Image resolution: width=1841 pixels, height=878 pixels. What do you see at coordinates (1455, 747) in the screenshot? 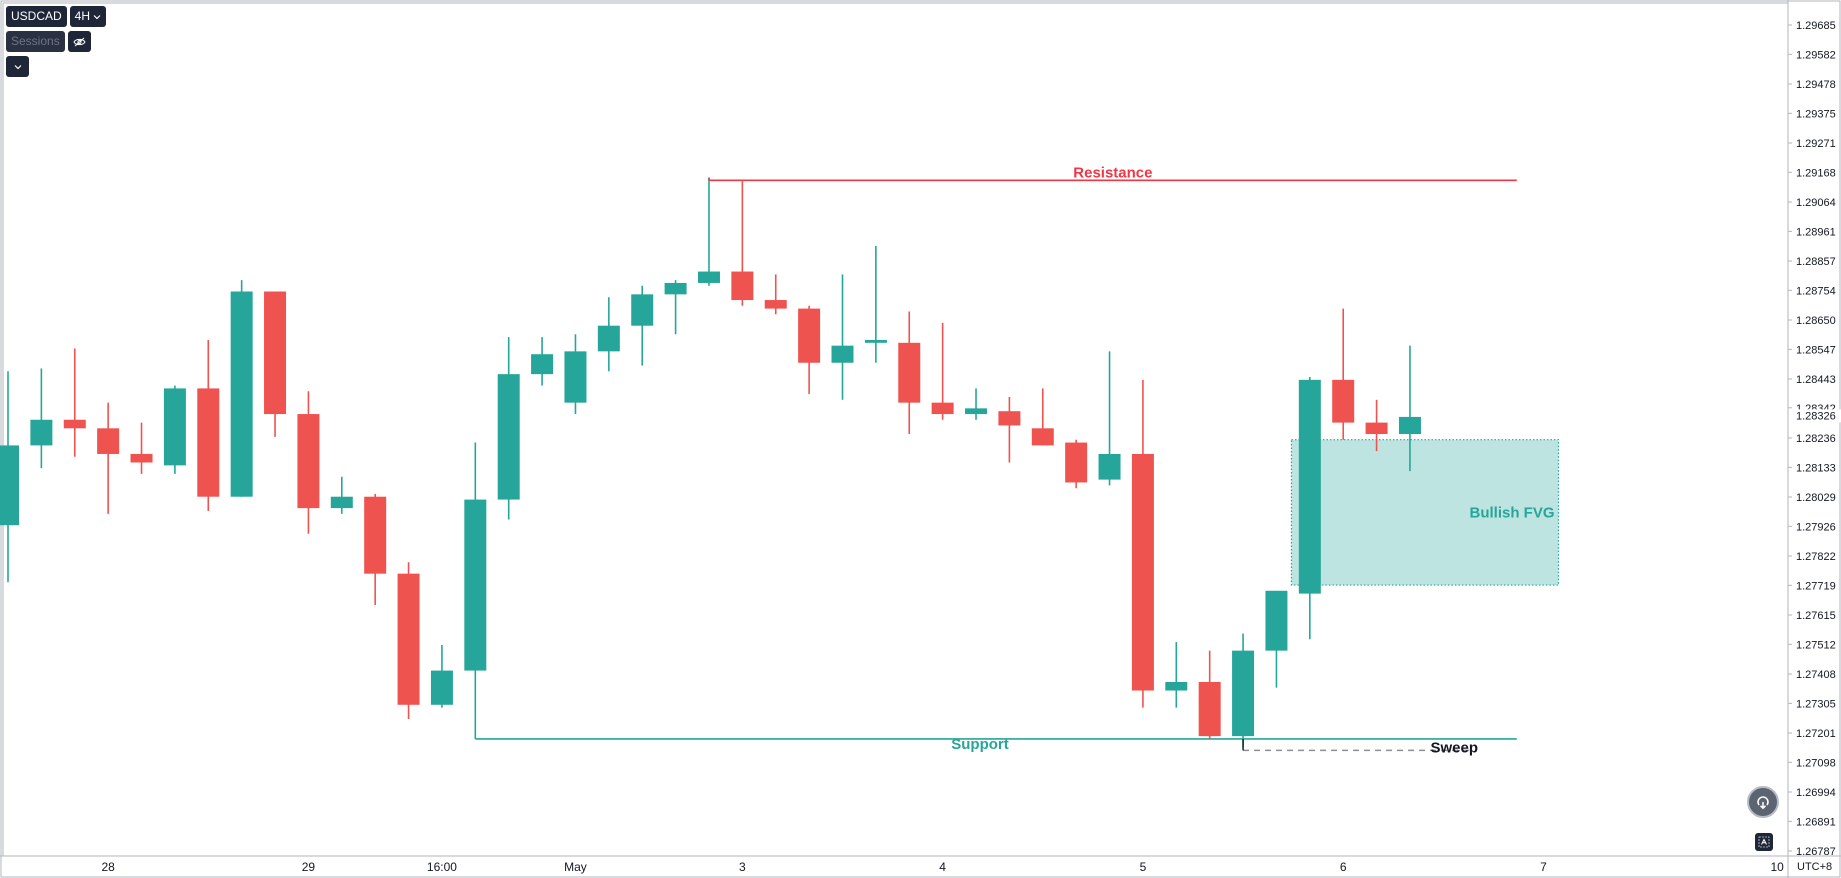
I see `sweep-label: Sweep` at bounding box center [1455, 747].